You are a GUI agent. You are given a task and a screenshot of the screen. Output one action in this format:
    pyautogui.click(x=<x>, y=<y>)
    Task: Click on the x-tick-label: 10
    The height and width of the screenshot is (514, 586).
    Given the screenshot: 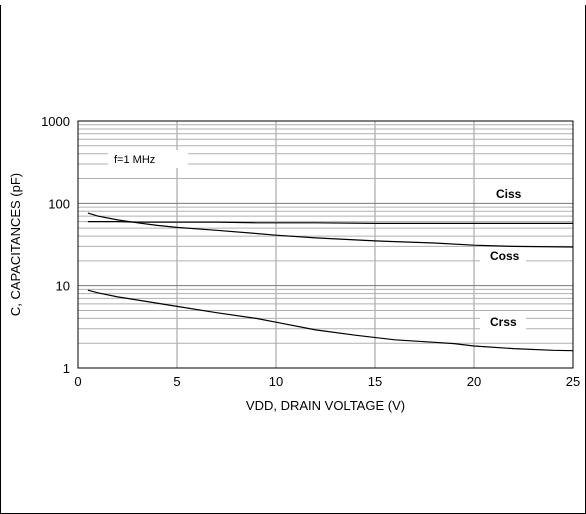 What is the action you would take?
    pyautogui.click(x=276, y=381)
    